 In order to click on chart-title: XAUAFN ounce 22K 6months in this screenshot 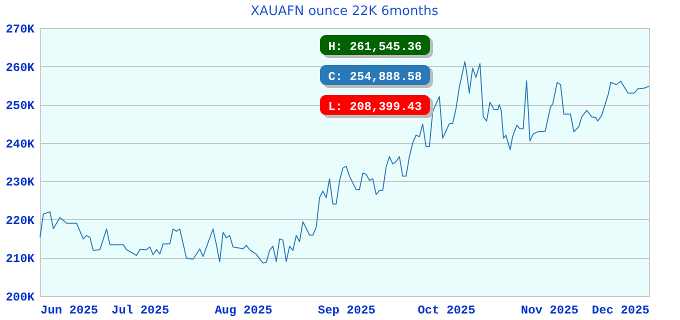, I will do `click(344, 11)`.